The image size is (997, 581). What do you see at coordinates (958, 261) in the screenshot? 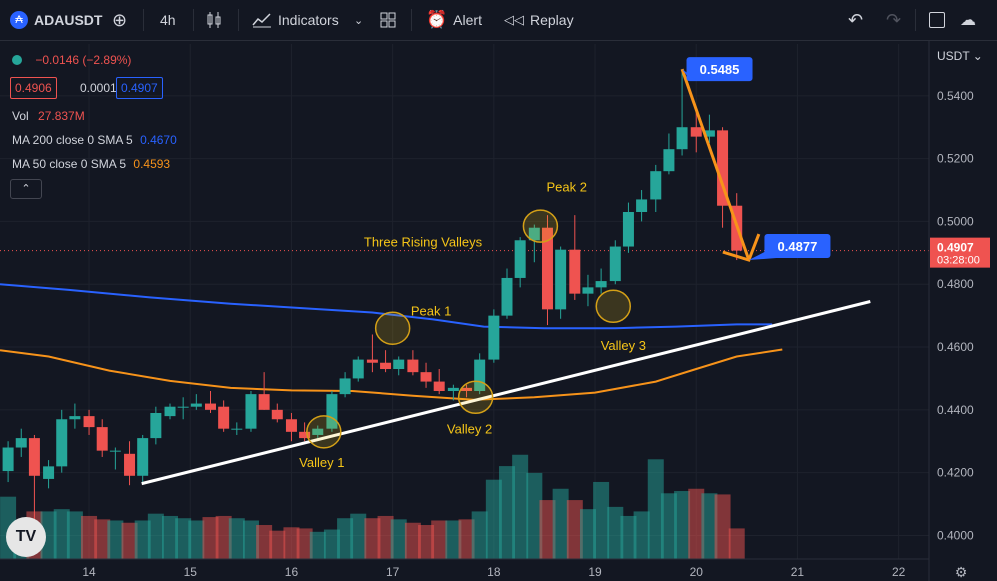
I see `countdown-timer: 03:28:00` at bounding box center [958, 261].